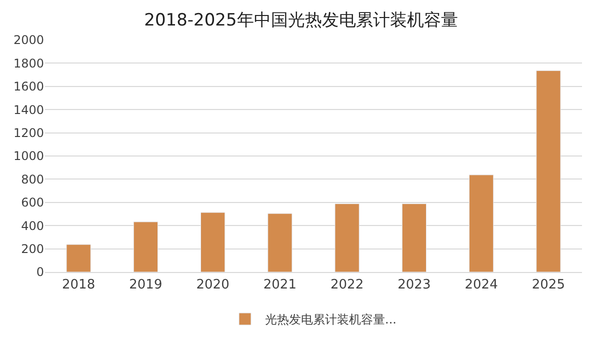 This screenshot has width=602, height=346. Describe the element at coordinates (79, 285) in the screenshot. I see `x-tick-label: 2018` at that location.